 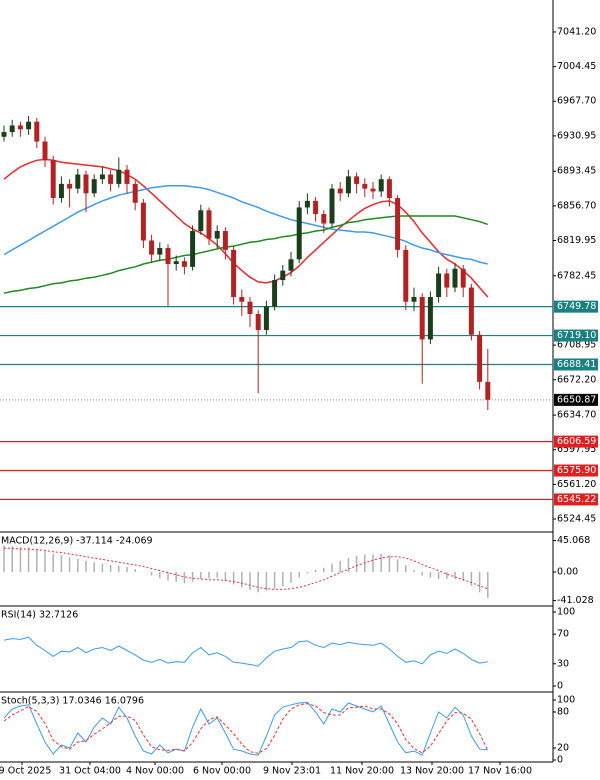 I want to click on y-tick-label: -41.028, so click(x=575, y=600).